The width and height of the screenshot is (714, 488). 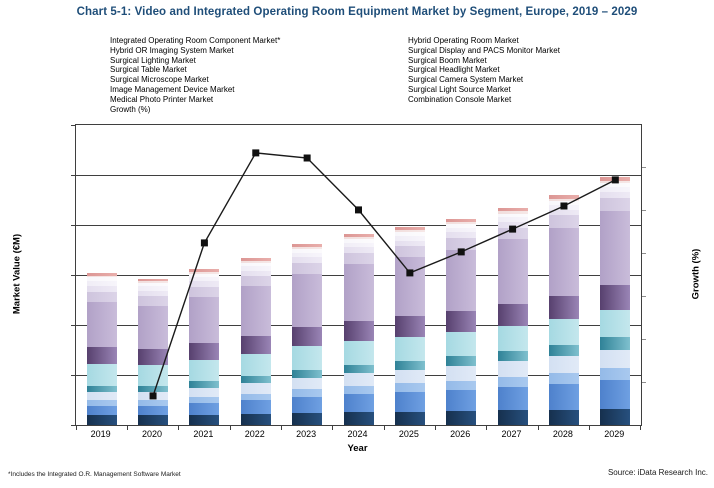 I want to click on year-label: 2021, so click(x=203, y=434).